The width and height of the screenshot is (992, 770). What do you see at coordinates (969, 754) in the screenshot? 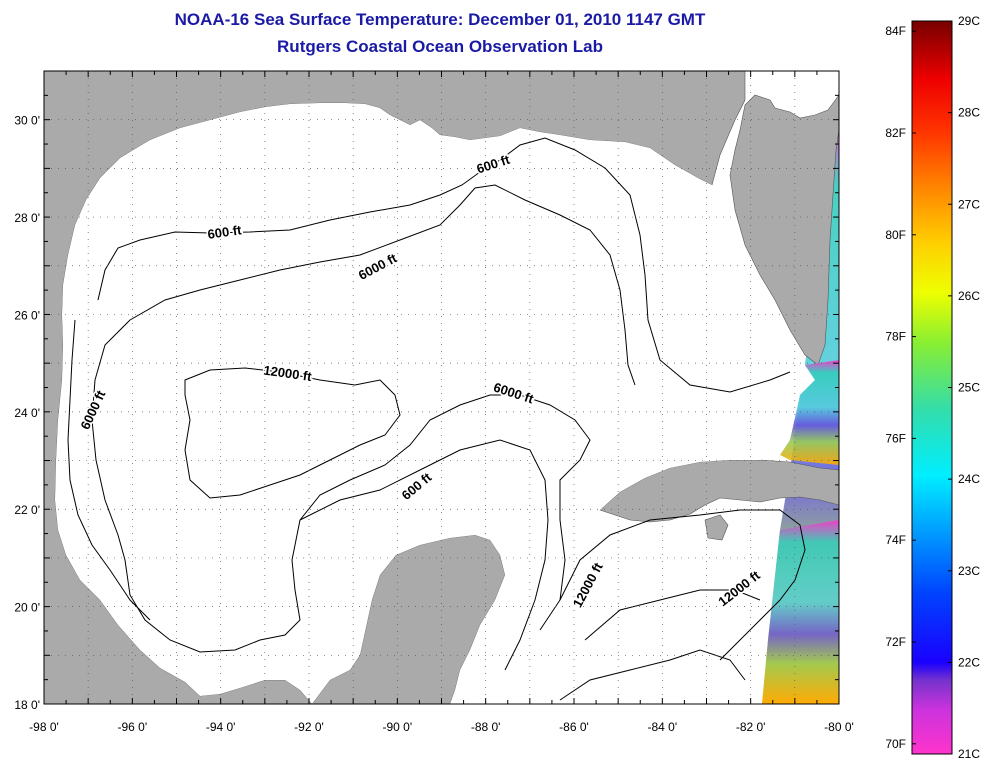
I see `colorbar-c-label: 21C` at bounding box center [969, 754].